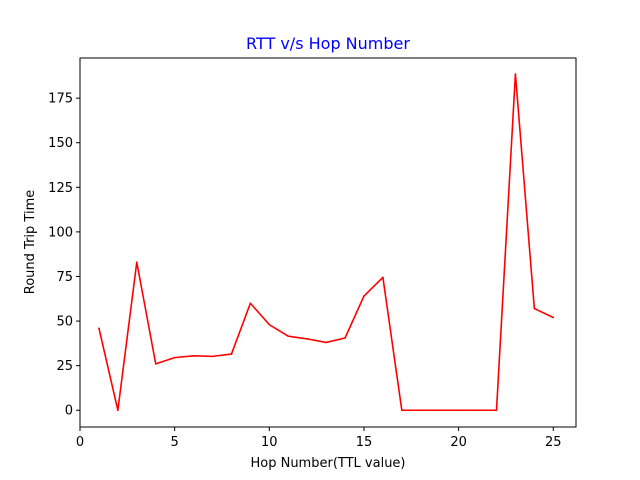  I want to click on y-axis-label: Round Trip Time, so click(30, 242).